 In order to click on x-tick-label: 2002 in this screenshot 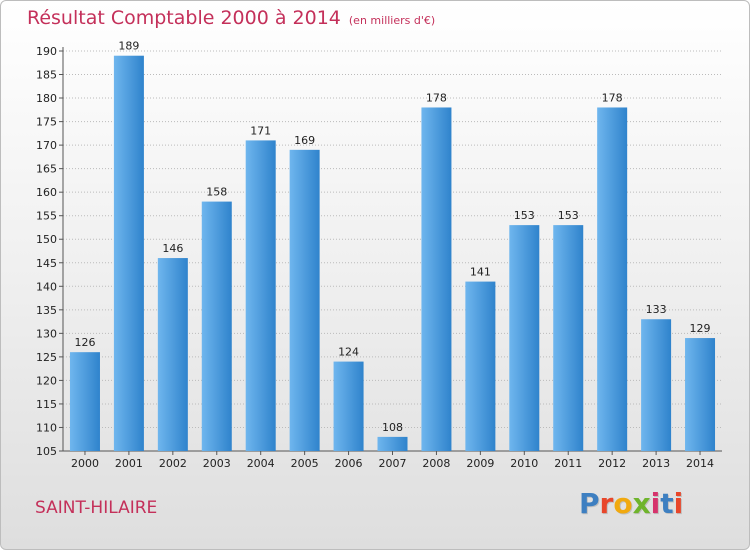, I will do `click(173, 463)`.